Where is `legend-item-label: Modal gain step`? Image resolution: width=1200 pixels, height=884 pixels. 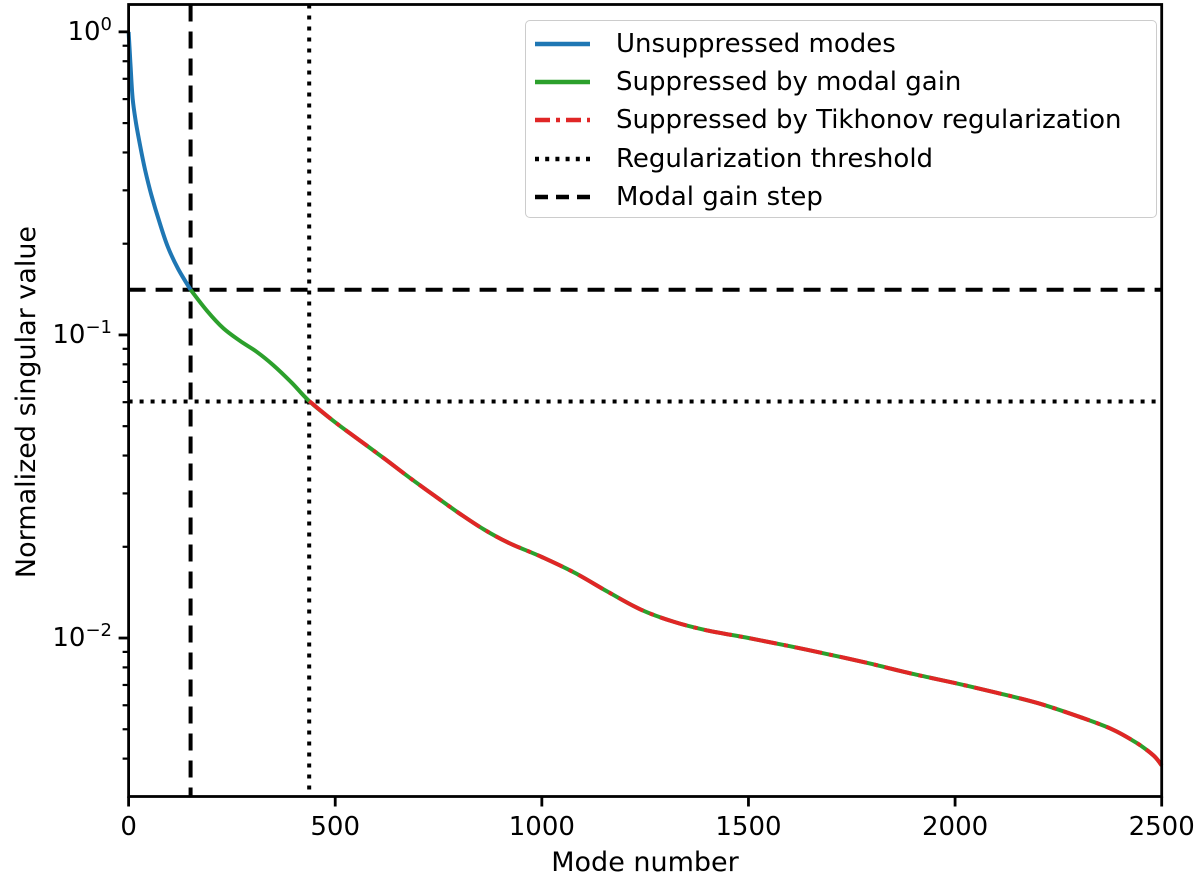 legend-item-label: Modal gain step is located at coordinates (719, 196).